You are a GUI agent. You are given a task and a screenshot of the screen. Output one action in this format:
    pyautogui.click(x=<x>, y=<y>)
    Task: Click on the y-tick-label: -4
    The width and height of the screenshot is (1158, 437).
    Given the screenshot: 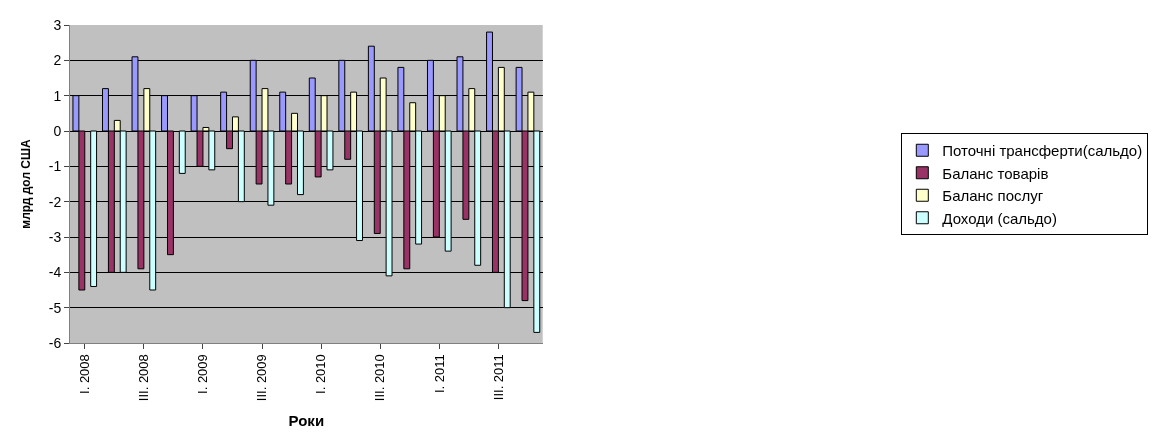 What is the action you would take?
    pyautogui.click(x=55, y=272)
    